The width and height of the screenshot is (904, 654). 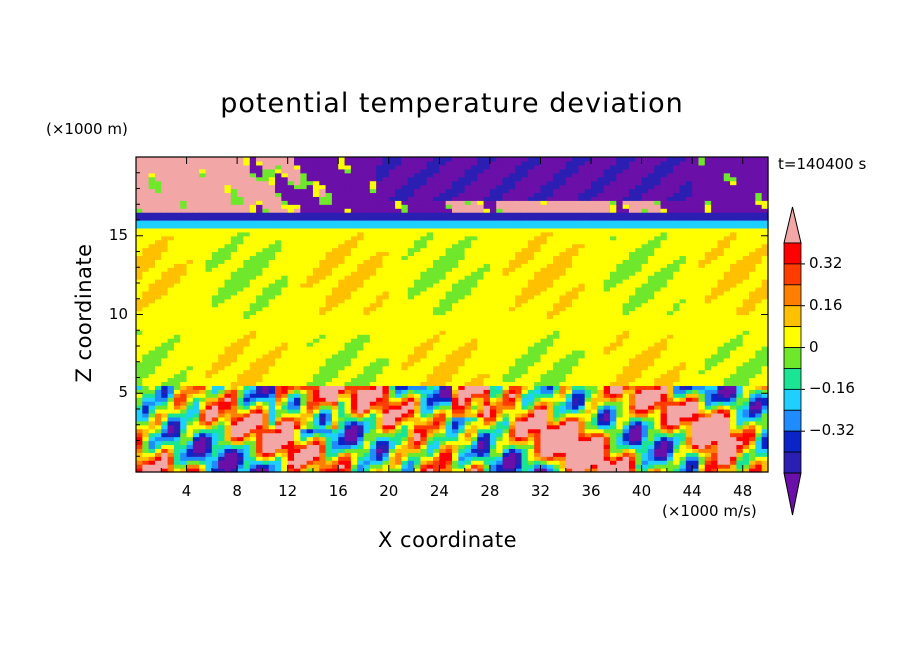 I want to click on x-axis-unit: (×1000 m/s), so click(x=709, y=511).